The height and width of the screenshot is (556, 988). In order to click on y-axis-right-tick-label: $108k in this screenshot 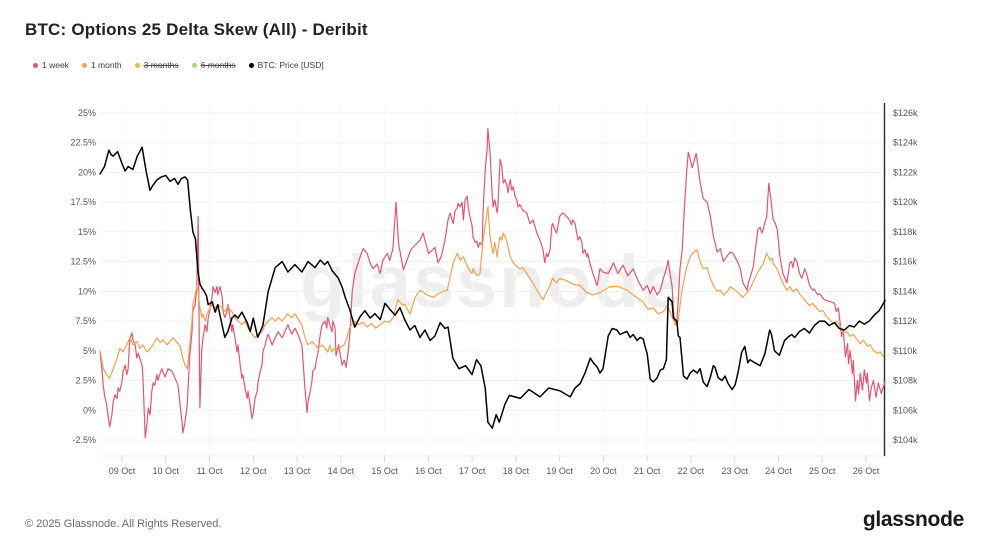, I will do `click(905, 381)`.